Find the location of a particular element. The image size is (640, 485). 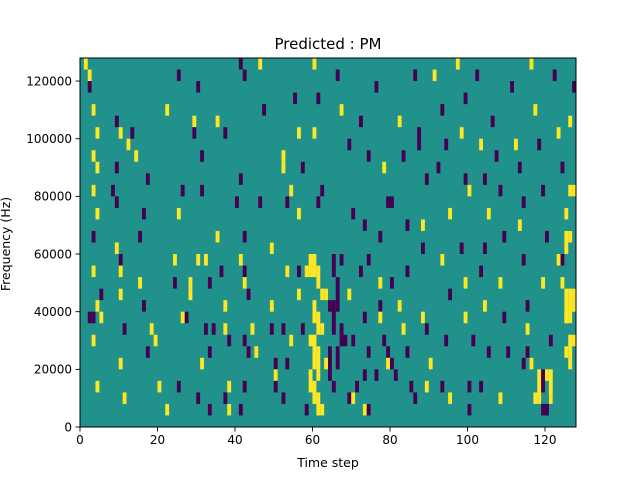

x-tick-label: 100 is located at coordinates (467, 440).